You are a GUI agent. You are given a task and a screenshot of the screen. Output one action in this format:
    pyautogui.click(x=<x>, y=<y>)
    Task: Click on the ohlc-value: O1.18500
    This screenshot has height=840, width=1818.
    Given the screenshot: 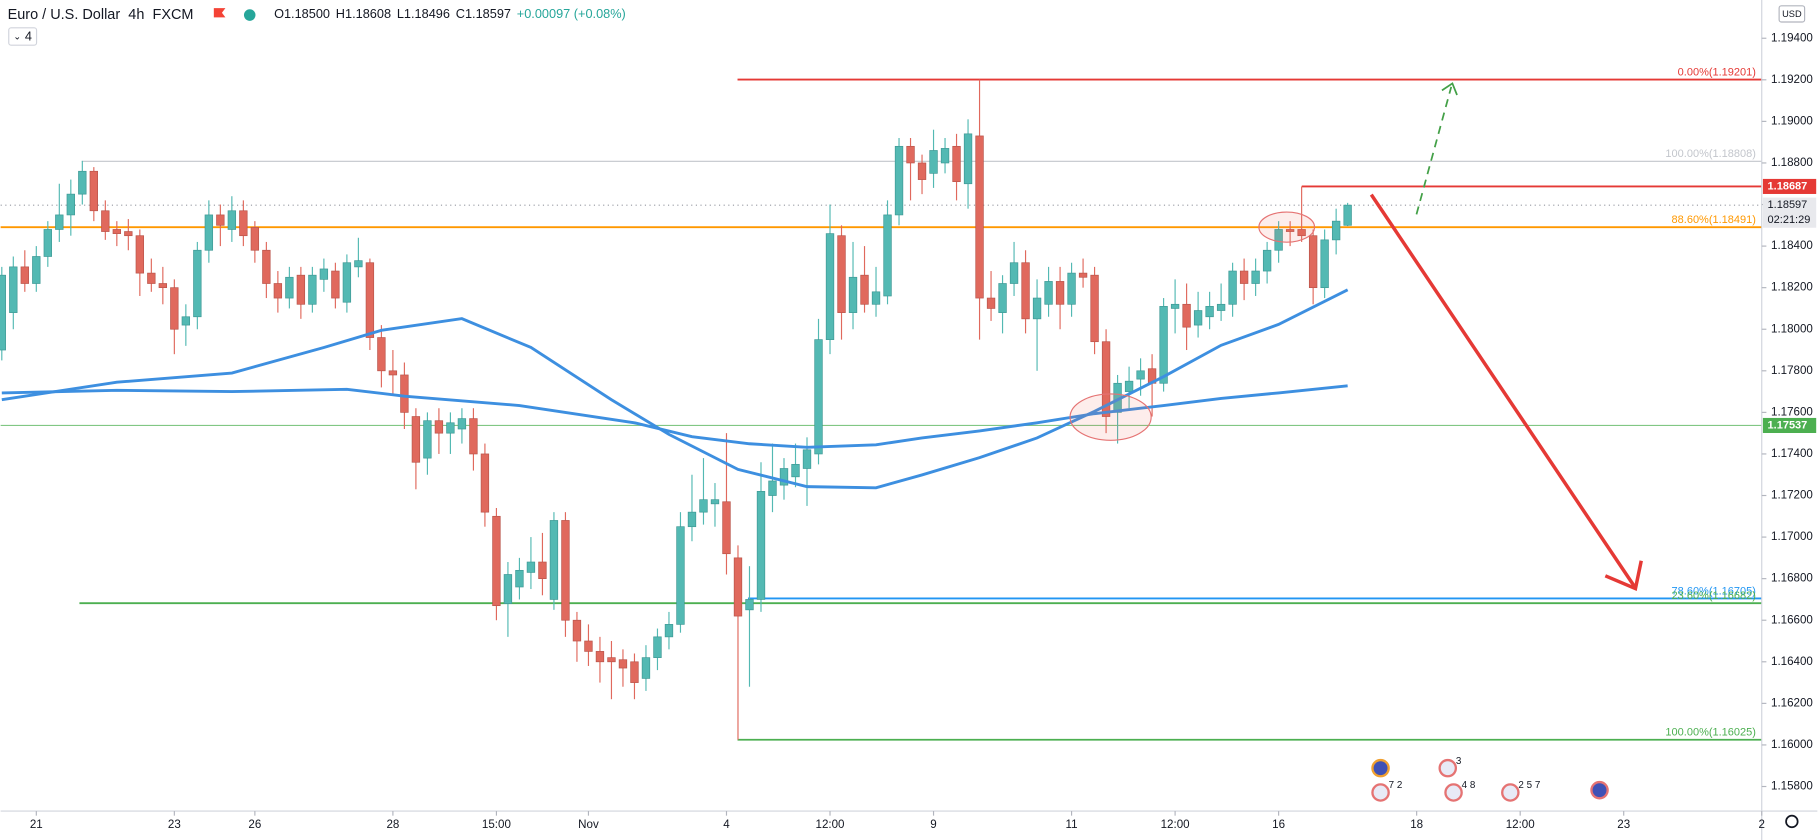 What is the action you would take?
    pyautogui.click(x=302, y=13)
    